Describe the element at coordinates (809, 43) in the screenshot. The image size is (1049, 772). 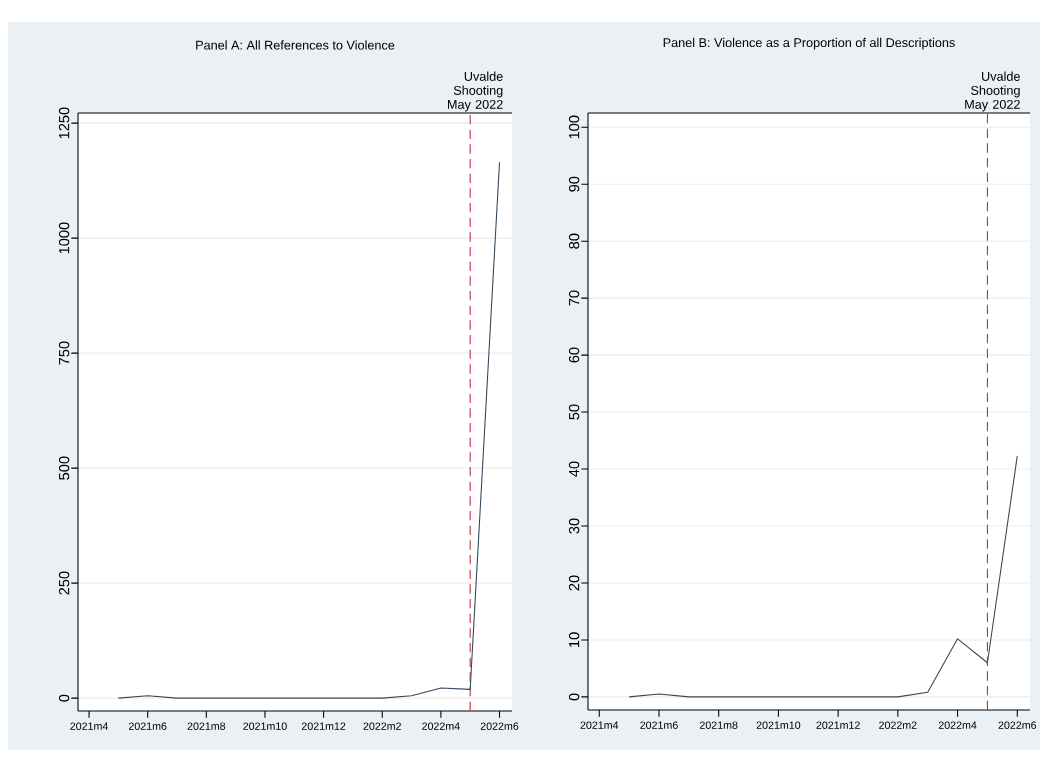
I see `chart-title: Panel B: Violence as a Proportion of all Descriptions` at that location.